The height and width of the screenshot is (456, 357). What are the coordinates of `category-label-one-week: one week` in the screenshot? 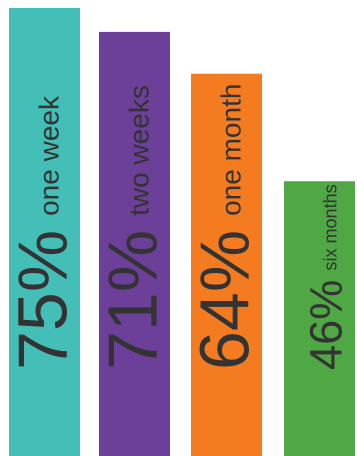 It's located at (49, 155).